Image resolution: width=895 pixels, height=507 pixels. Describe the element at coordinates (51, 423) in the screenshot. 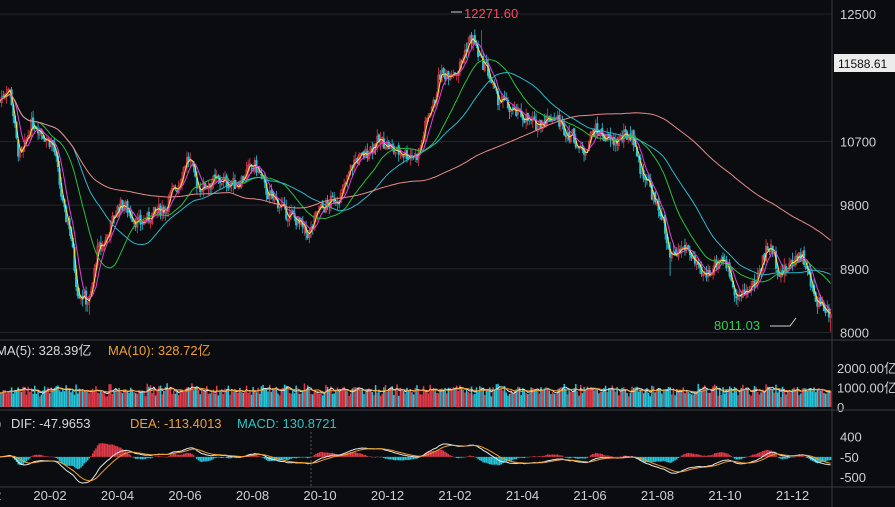

I see `macd-legend-dif: DIF: -47.9653` at that location.